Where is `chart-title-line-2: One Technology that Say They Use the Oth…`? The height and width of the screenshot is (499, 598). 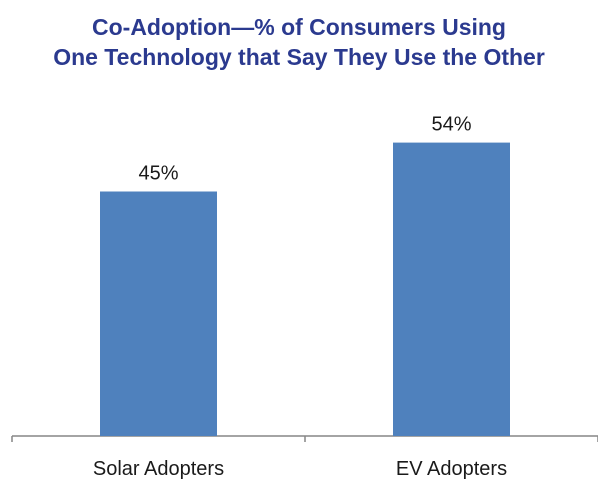
chart-title-line-2: One Technology that Say They Use the Oth… is located at coordinates (299, 57).